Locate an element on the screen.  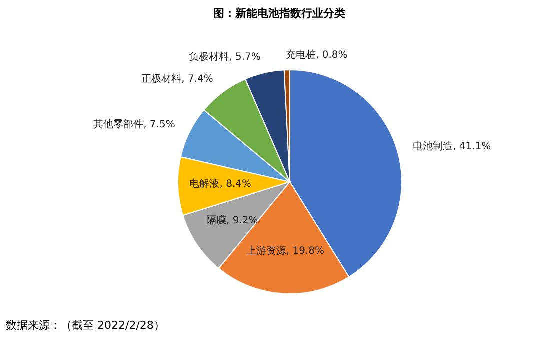
slice-label: 隔膜, 9.2% is located at coordinates (232, 220).